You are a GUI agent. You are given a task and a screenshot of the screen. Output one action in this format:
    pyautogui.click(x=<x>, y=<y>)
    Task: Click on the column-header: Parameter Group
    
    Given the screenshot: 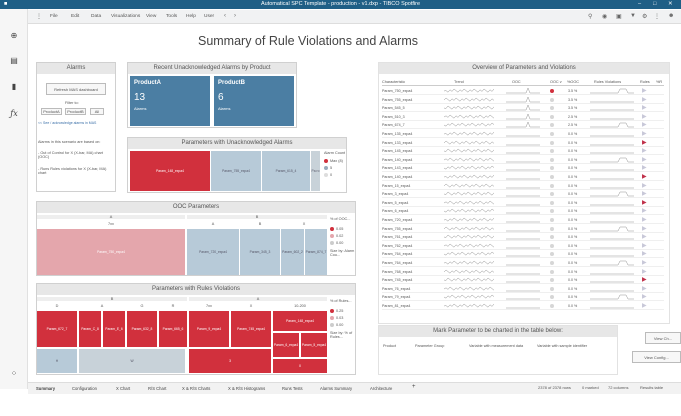 What is the action you would take?
    pyautogui.click(x=430, y=346)
    